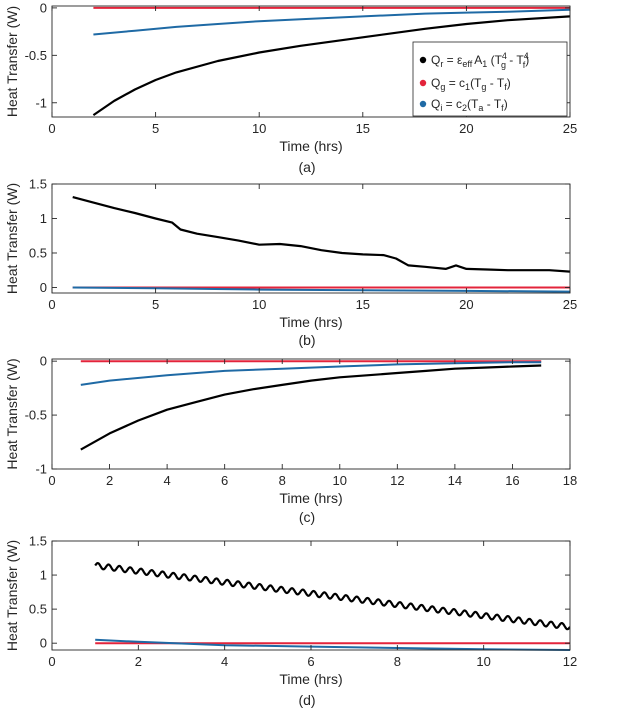 The image size is (622, 716). What do you see at coordinates (512, 480) in the screenshot?
I see `x-tick-label: 16` at bounding box center [512, 480].